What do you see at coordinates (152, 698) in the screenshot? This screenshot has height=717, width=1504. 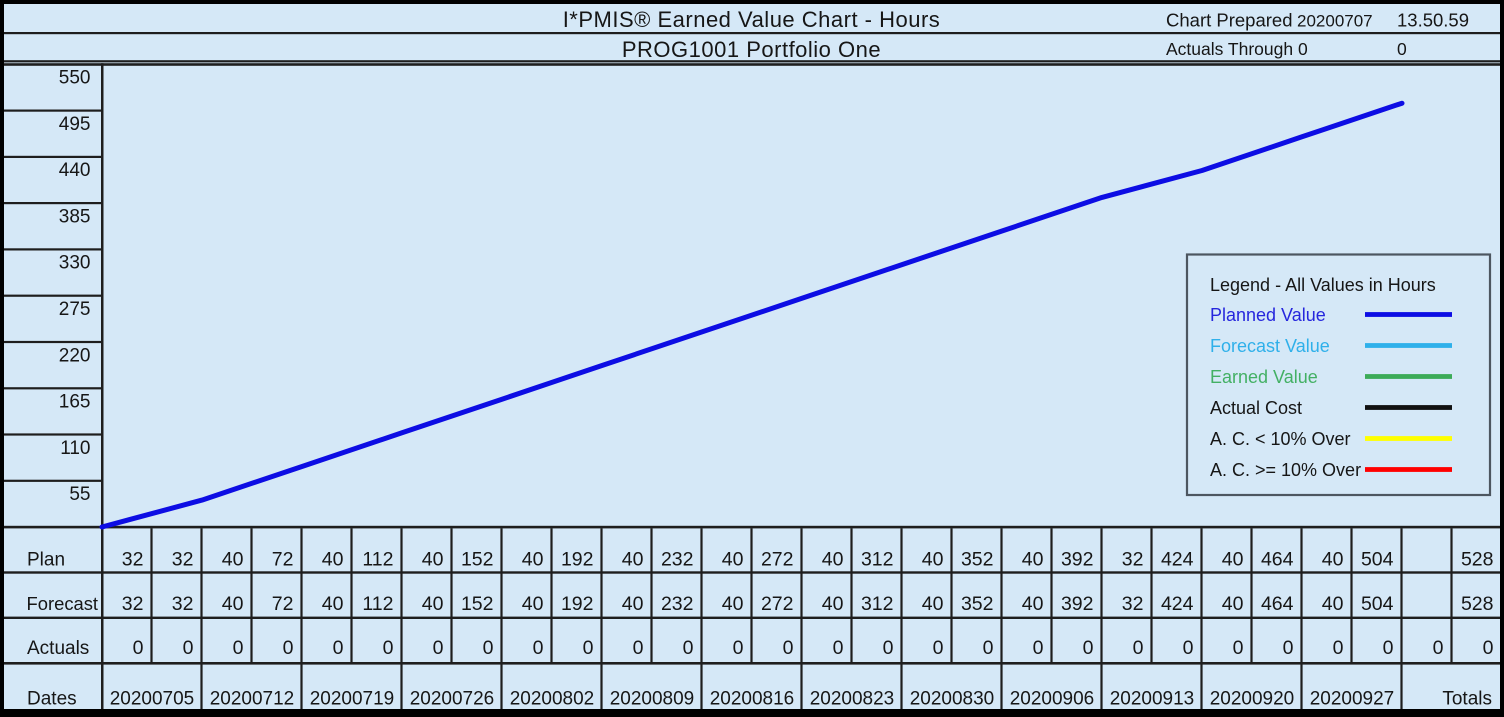 I see `svg-text: 20200705` at bounding box center [152, 698].